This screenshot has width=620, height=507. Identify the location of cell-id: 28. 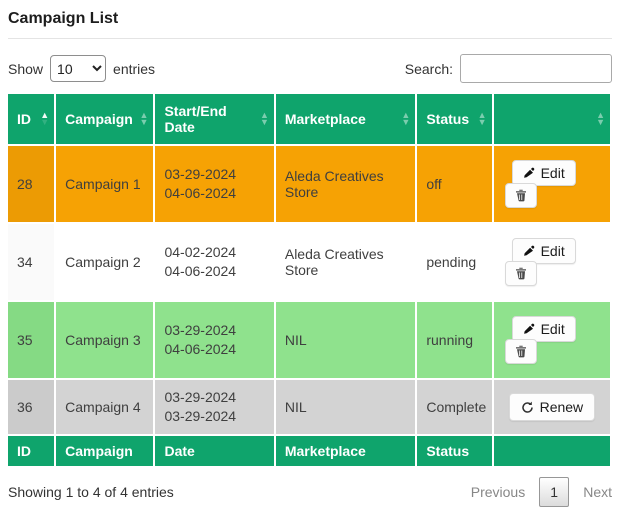
(31, 184).